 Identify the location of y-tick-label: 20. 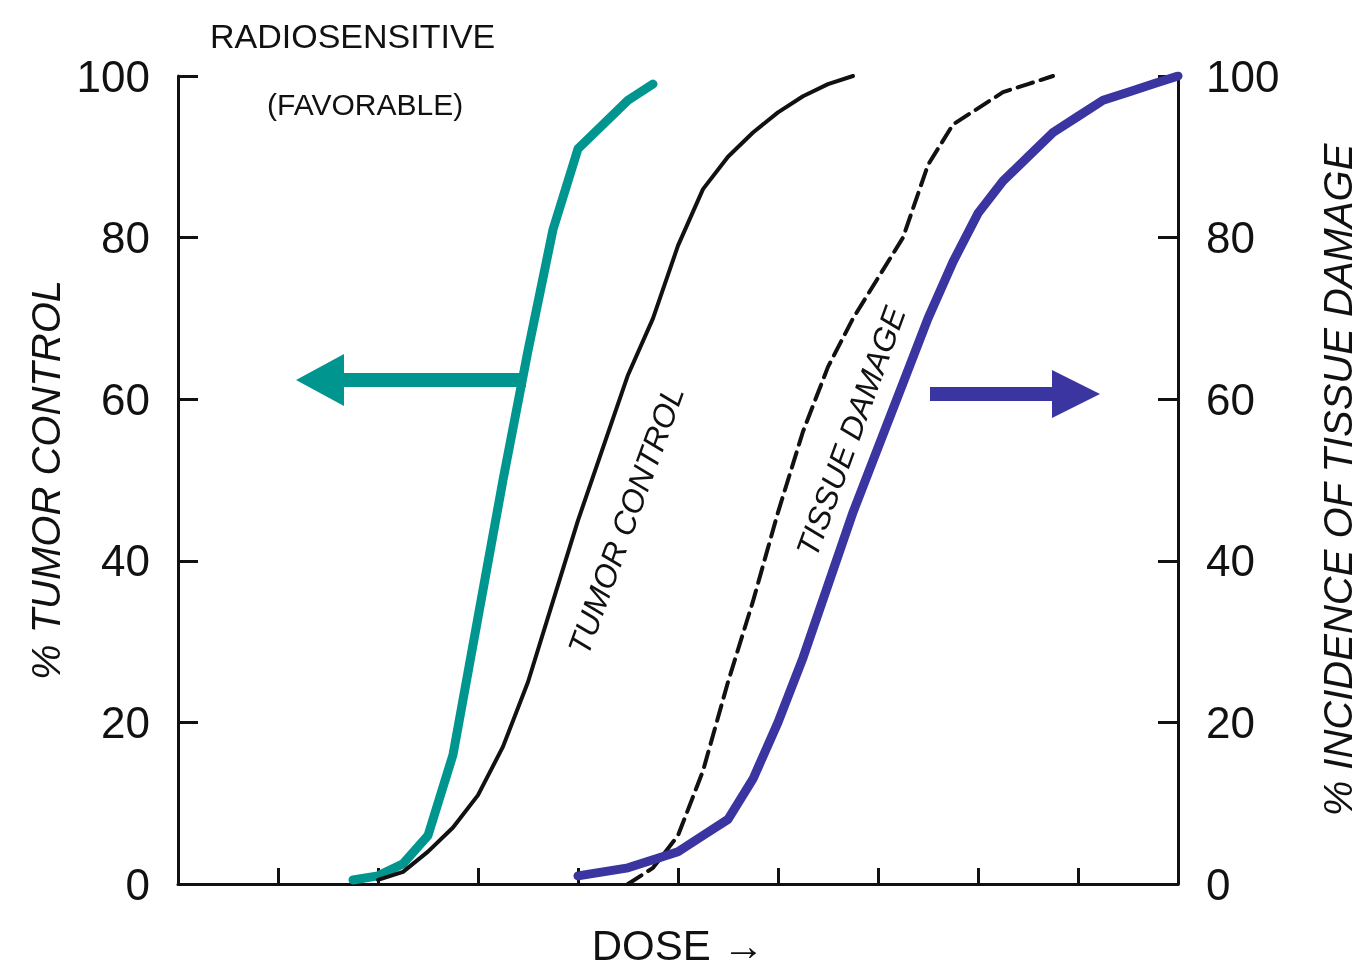
(125, 722).